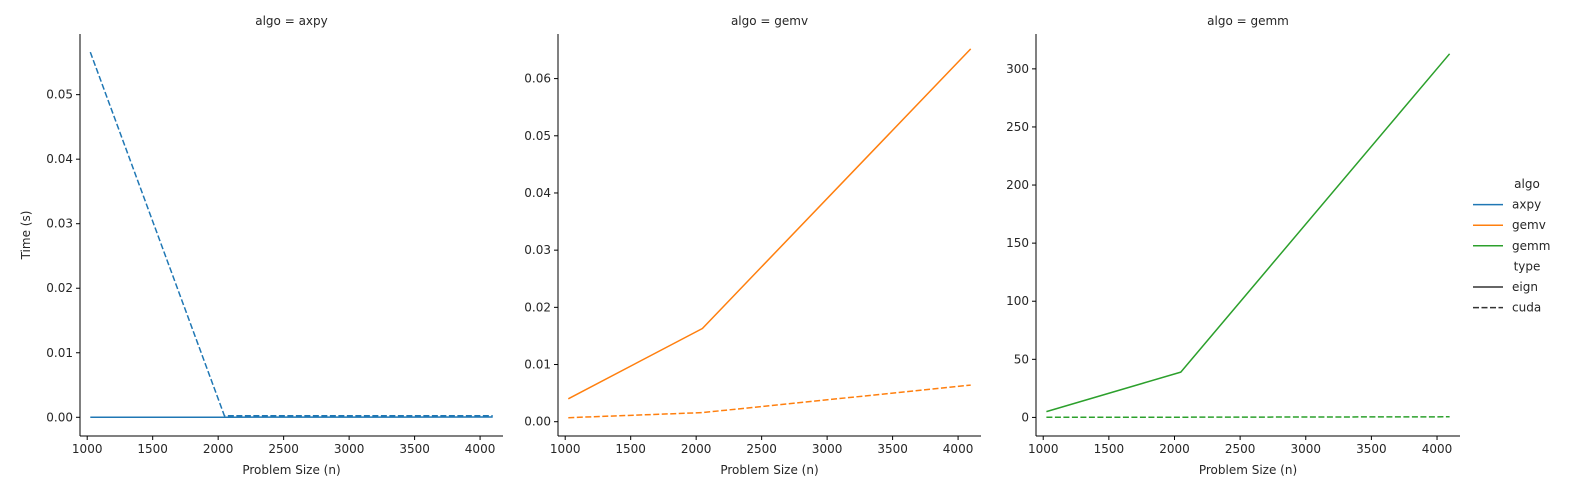 This screenshot has width=1594, height=504. I want to click on panel-title: algo = gemv, so click(769, 21).